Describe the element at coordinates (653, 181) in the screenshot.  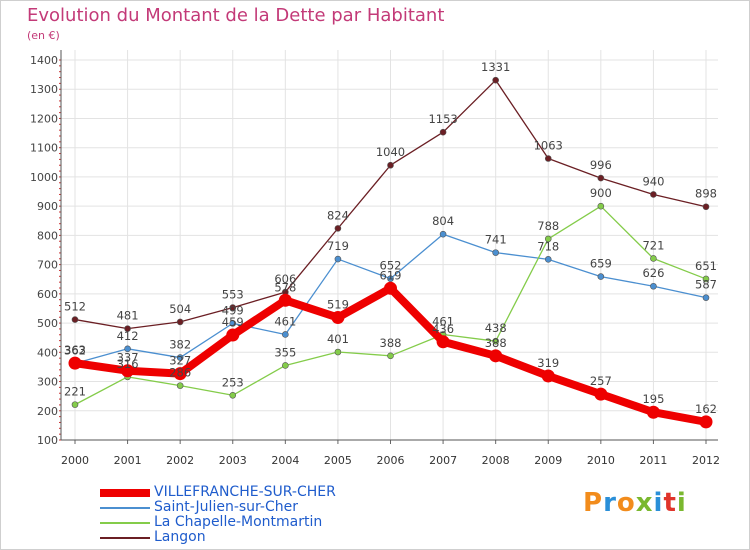
I see `data-label: 940` at that location.